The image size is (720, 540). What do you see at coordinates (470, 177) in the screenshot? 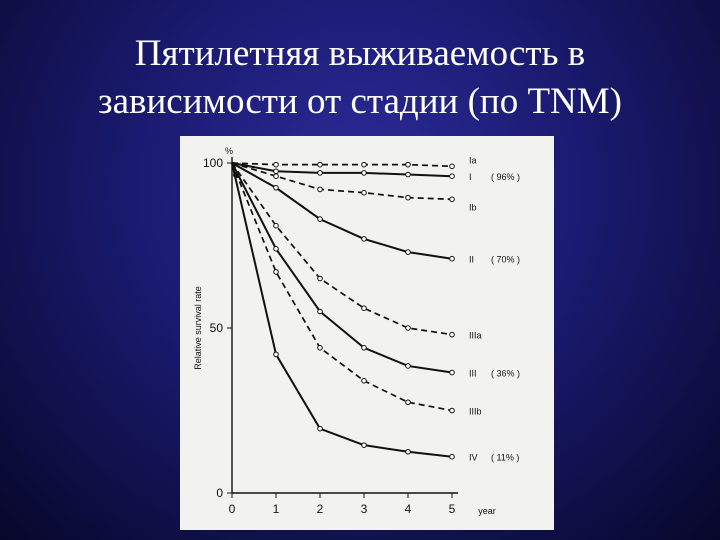
I see `series-label-i: I` at bounding box center [470, 177].